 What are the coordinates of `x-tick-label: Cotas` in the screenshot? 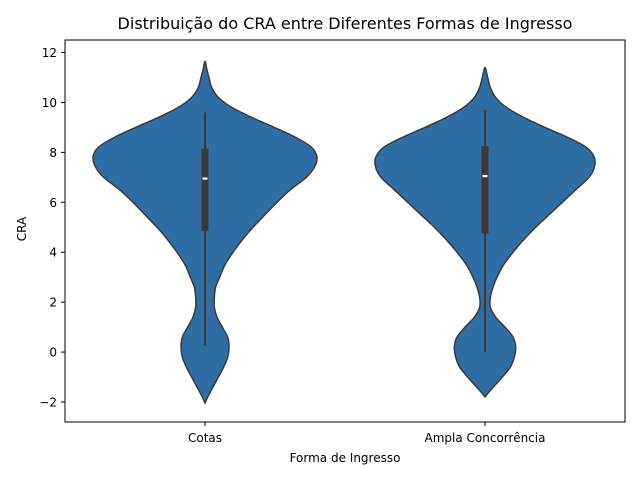 It's located at (205, 438).